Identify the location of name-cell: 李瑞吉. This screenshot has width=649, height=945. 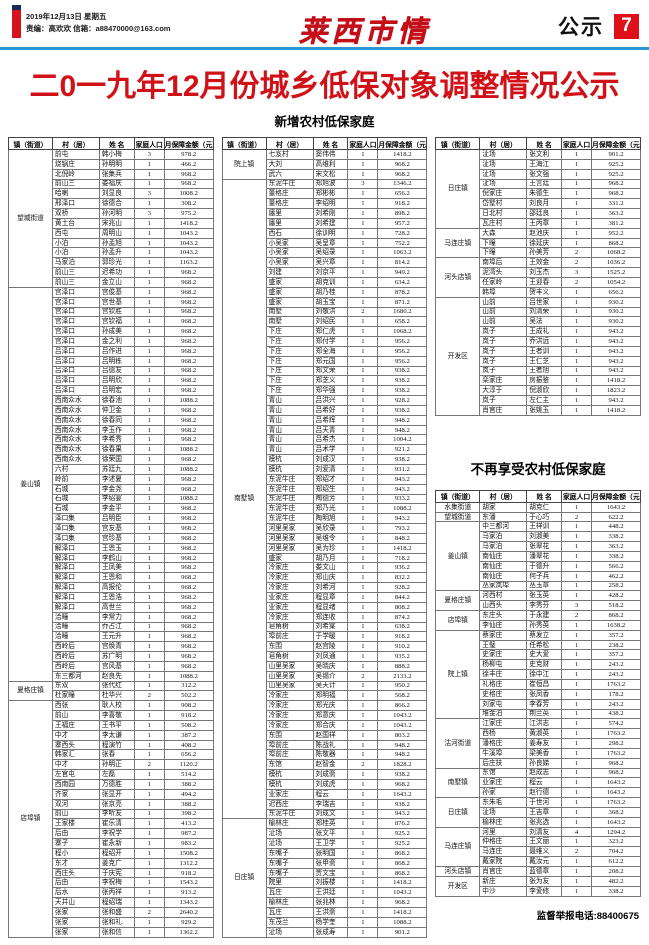
(330, 804).